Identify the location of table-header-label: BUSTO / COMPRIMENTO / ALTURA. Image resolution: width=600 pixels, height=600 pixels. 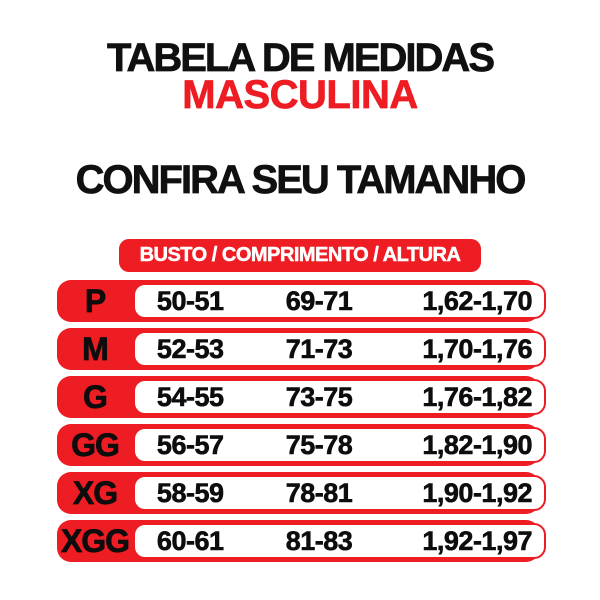
(300, 255).